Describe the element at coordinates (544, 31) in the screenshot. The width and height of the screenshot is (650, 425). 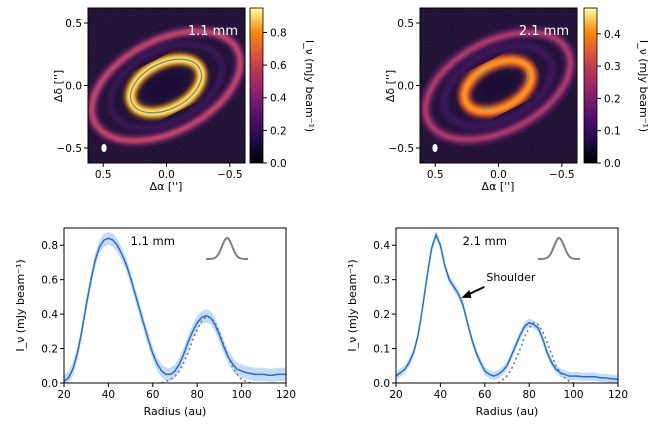
I see `image-label: 2.1 mm` at that location.